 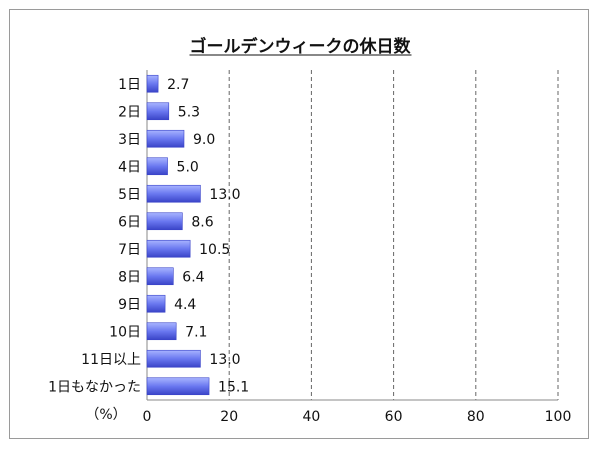 What do you see at coordinates (214, 250) in the screenshot?
I see `data-label: 10.5` at bounding box center [214, 250].